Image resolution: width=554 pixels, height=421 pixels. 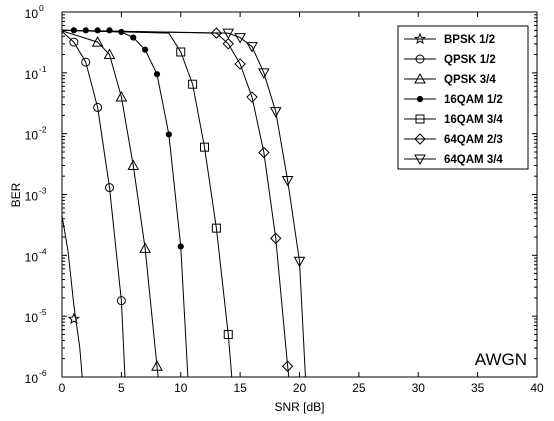 What do you see at coordinates (240, 388) in the screenshot?
I see `x-tick-label: 15` at bounding box center [240, 388].